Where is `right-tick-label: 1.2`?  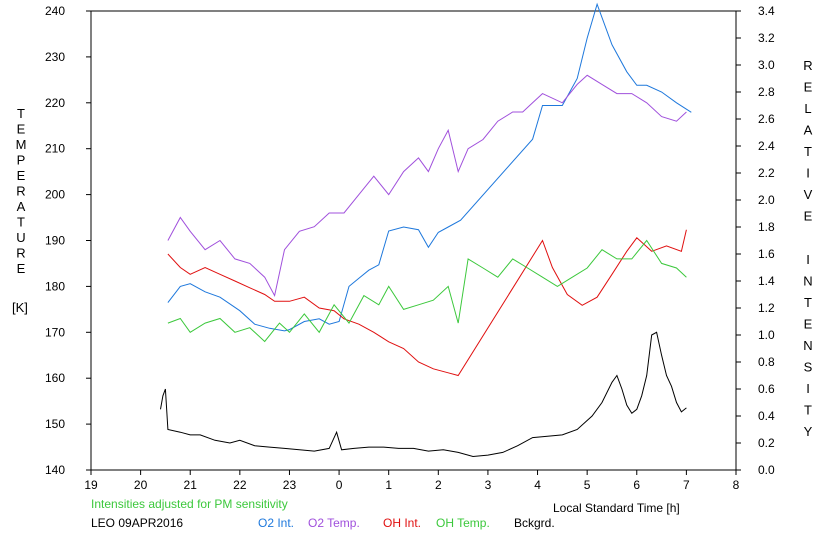
right-tick-label: 1.2 is located at coordinates (766, 308).